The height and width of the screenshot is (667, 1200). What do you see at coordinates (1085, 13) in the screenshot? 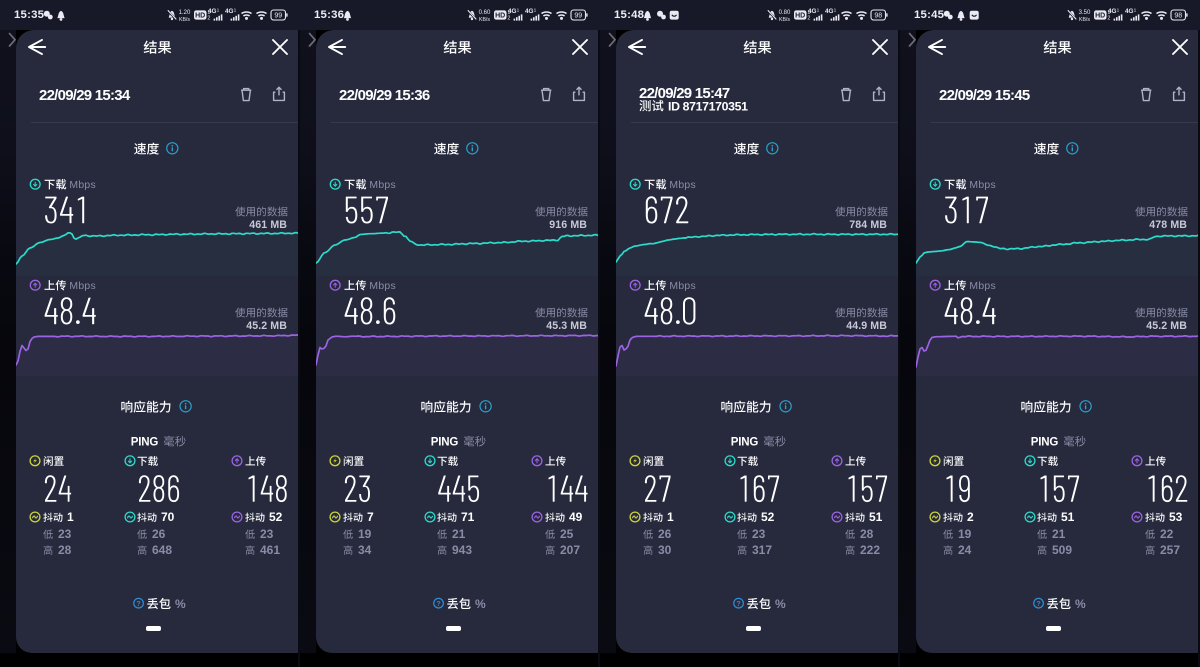
I see `svg-text: 3.50` at bounding box center [1085, 13].